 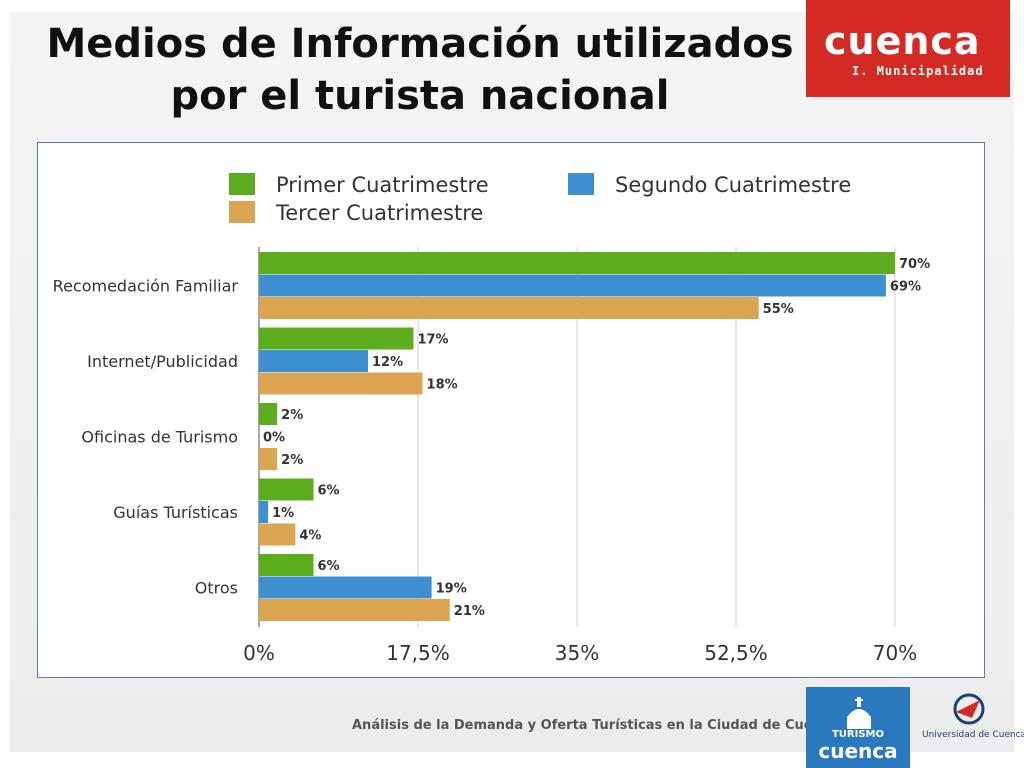 I want to click on church-dome-icon, so click(x=859, y=713).